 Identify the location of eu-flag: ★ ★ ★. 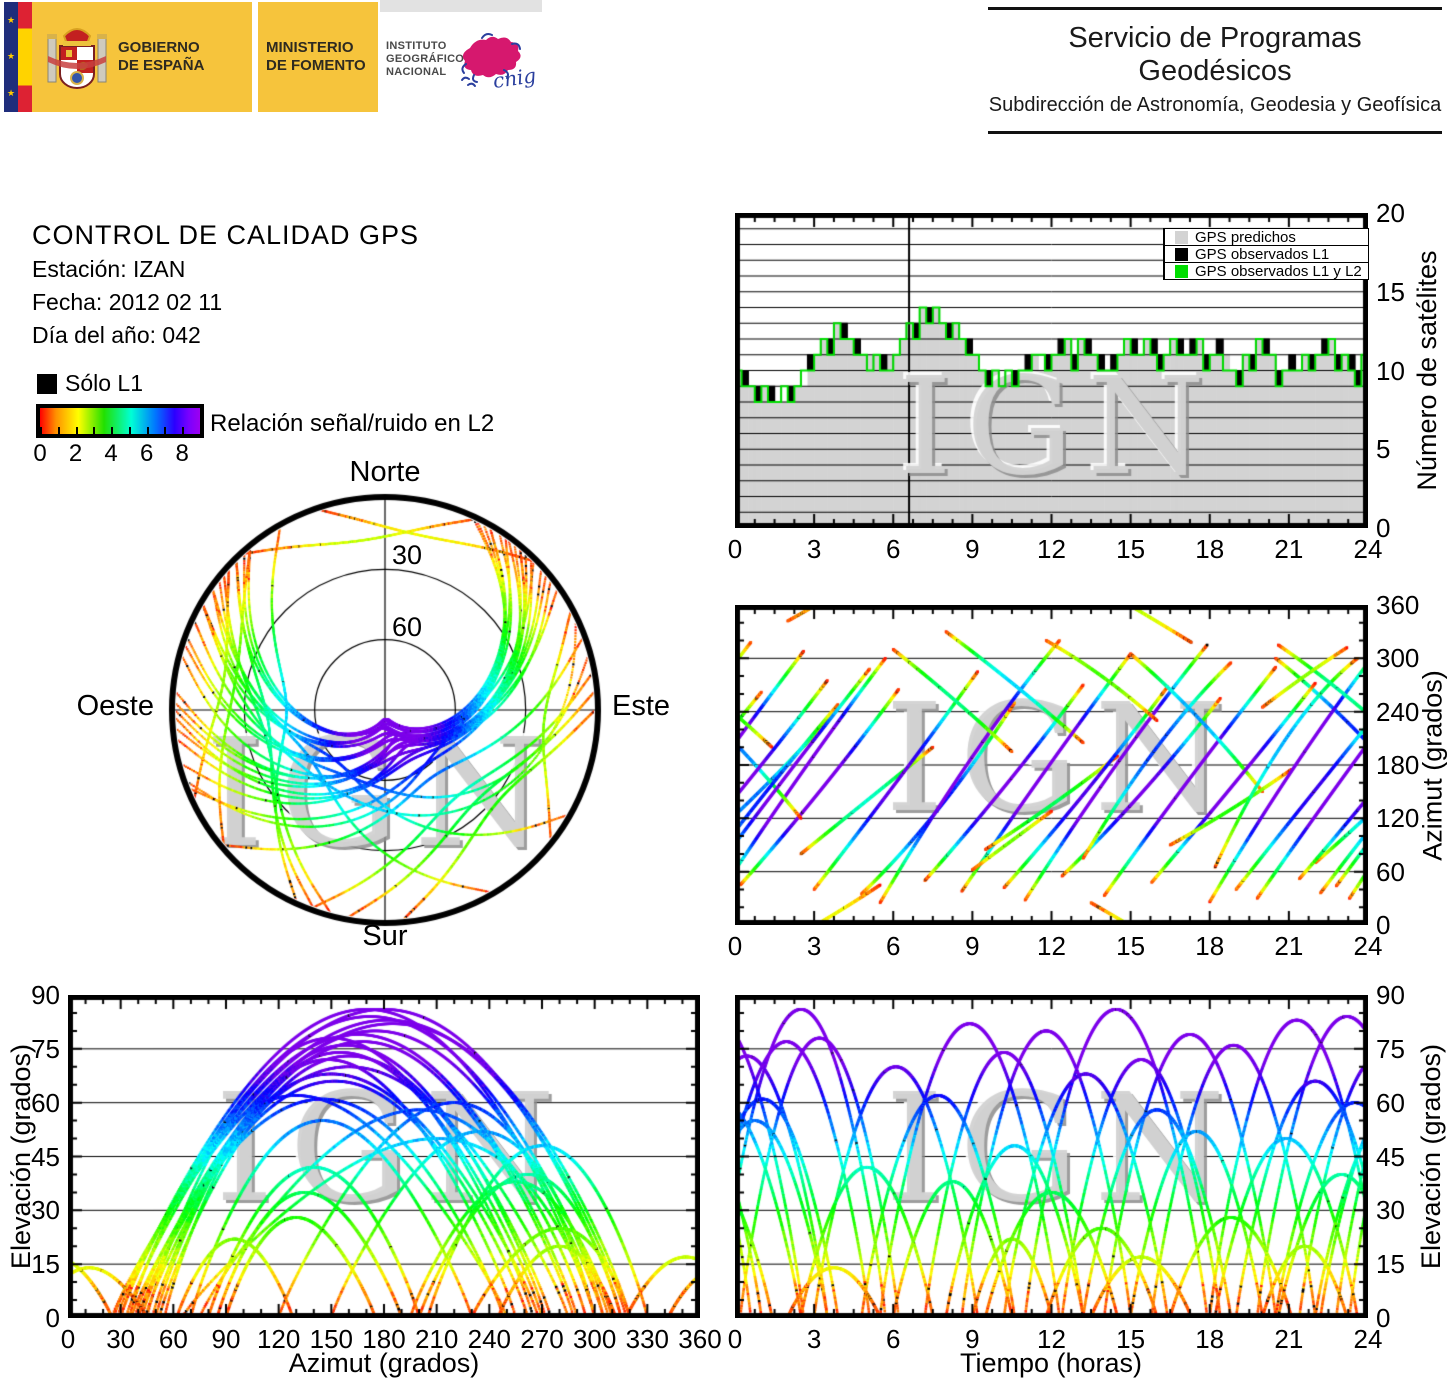
(11, 57).